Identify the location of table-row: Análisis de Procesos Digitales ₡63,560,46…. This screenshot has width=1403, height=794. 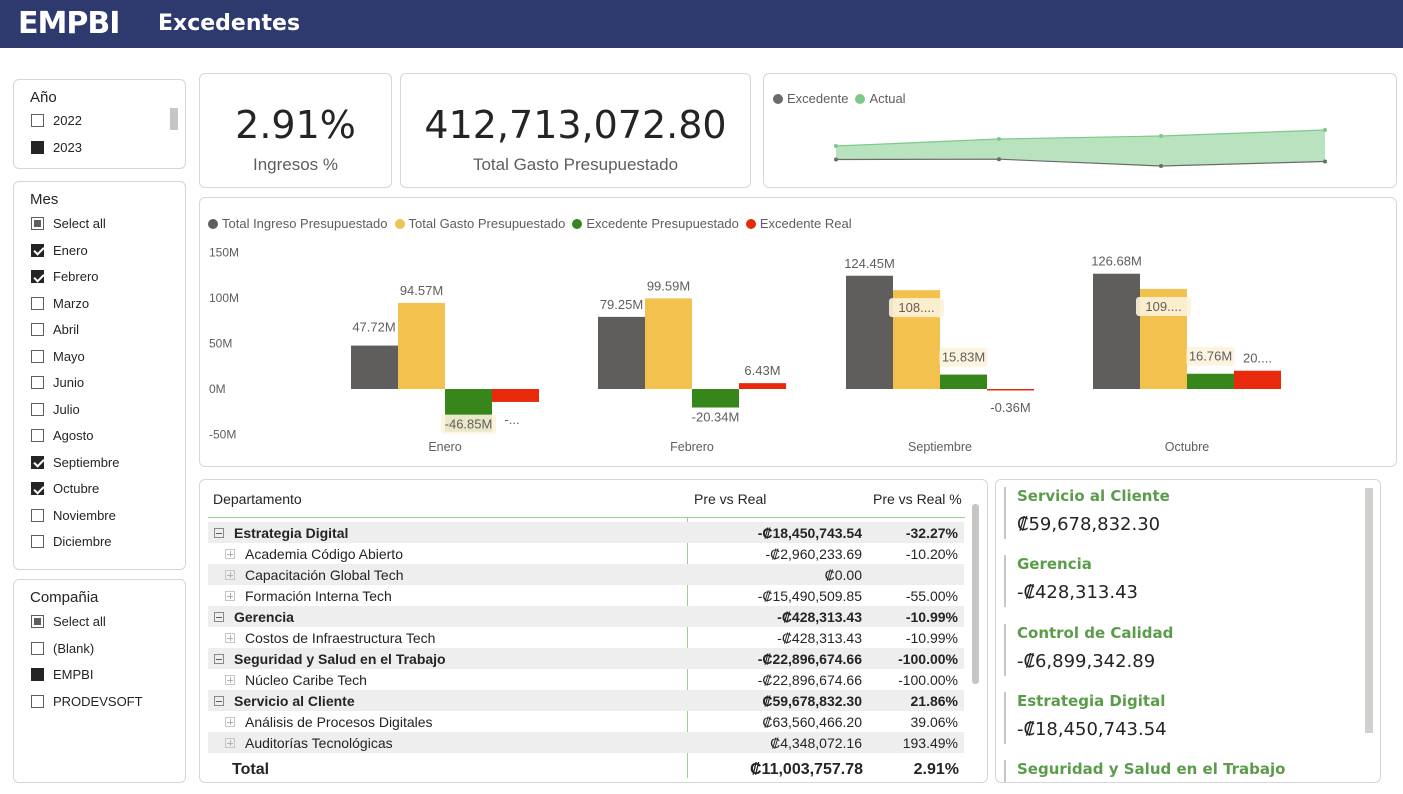
(586, 721).